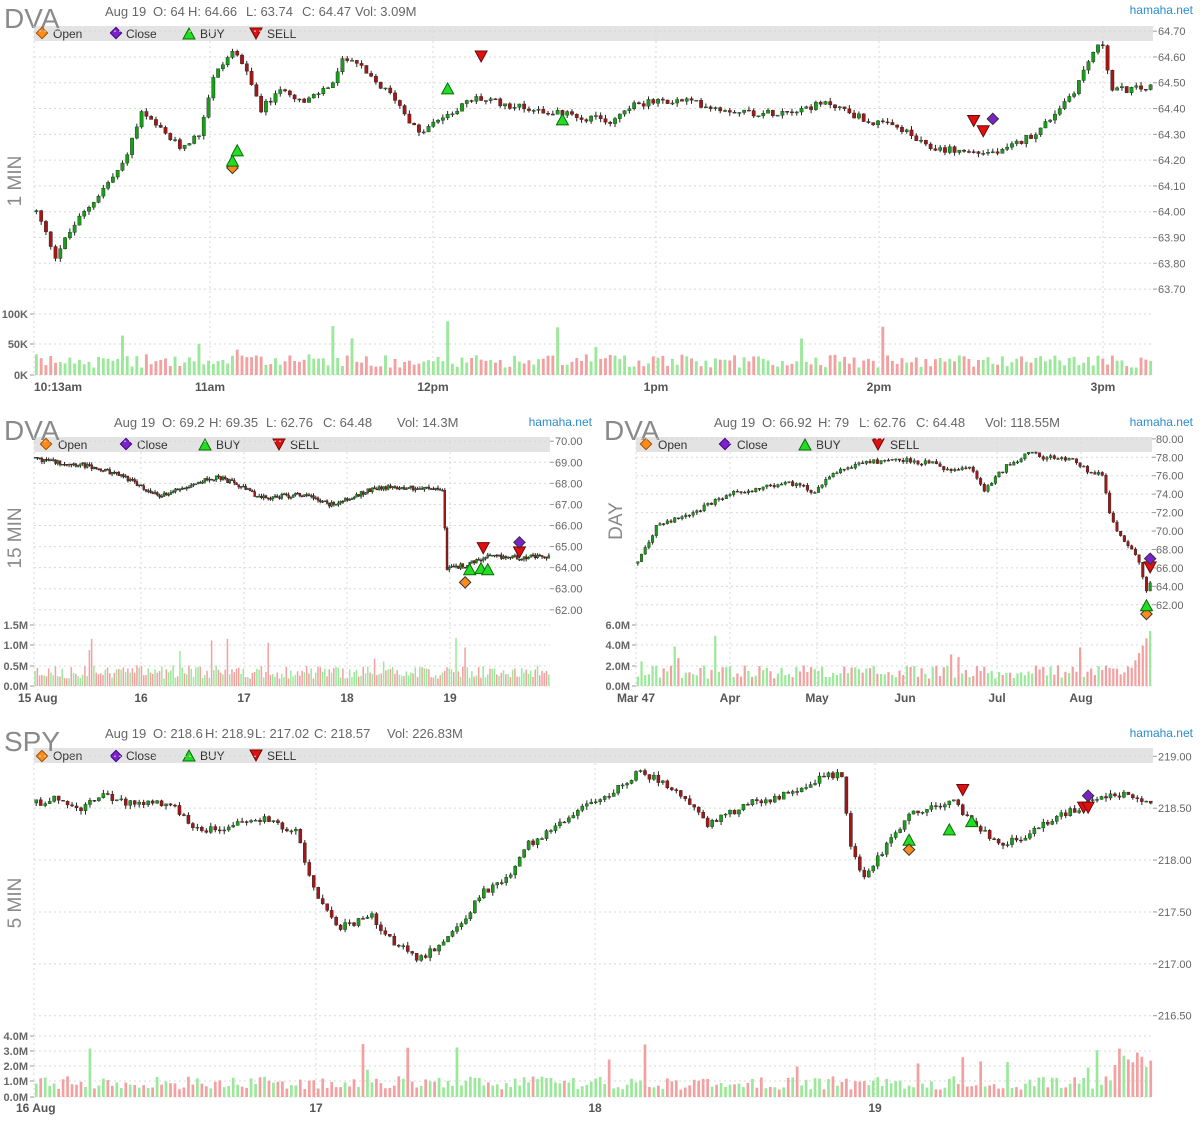 The width and height of the screenshot is (1200, 1133). I want to click on open-marker, so click(465, 582).